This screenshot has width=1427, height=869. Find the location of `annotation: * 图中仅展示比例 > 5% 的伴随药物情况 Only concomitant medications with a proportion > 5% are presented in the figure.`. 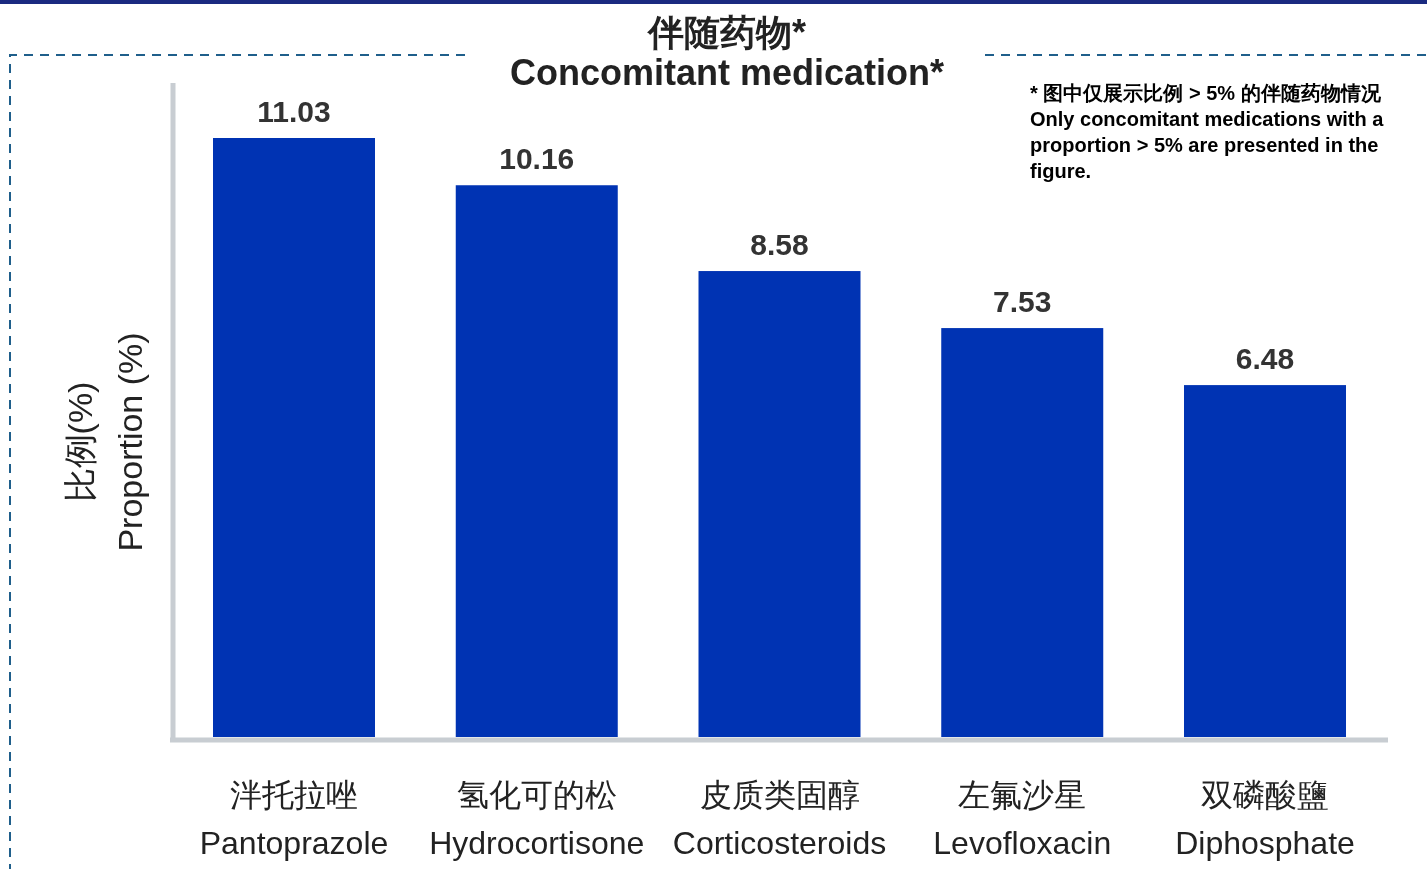

annotation: * 图中仅展示比例 > 5% 的伴随药物情况 Only concomitant medications with a proportion > 5% are presented in the figure. is located at coordinates (1207, 132).